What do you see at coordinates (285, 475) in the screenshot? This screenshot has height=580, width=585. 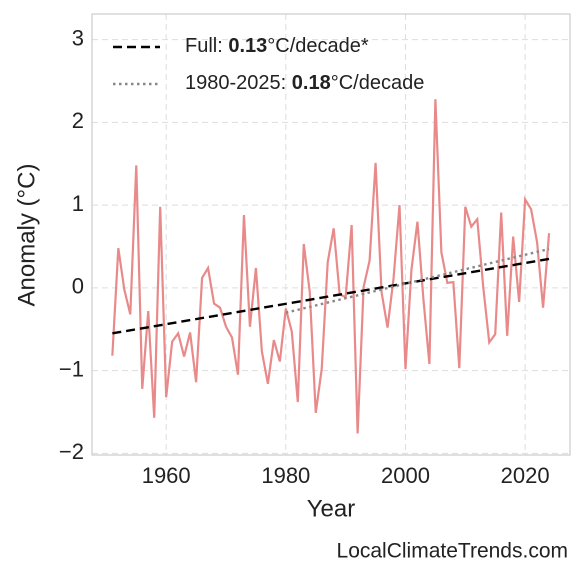 I see `x-tick-label: 1980` at bounding box center [285, 475].